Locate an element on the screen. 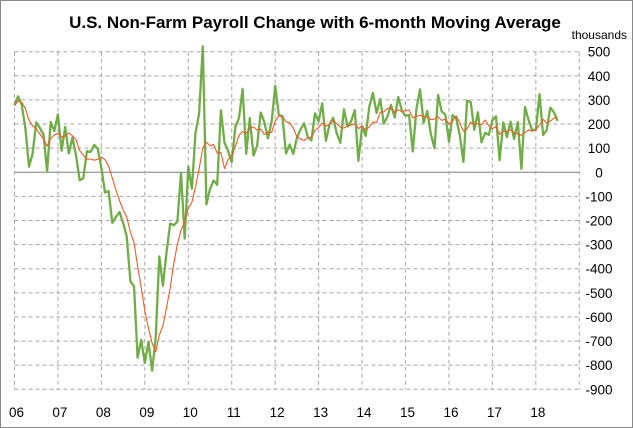 The image size is (633, 428). x-tick-label: 13 is located at coordinates (320, 412).